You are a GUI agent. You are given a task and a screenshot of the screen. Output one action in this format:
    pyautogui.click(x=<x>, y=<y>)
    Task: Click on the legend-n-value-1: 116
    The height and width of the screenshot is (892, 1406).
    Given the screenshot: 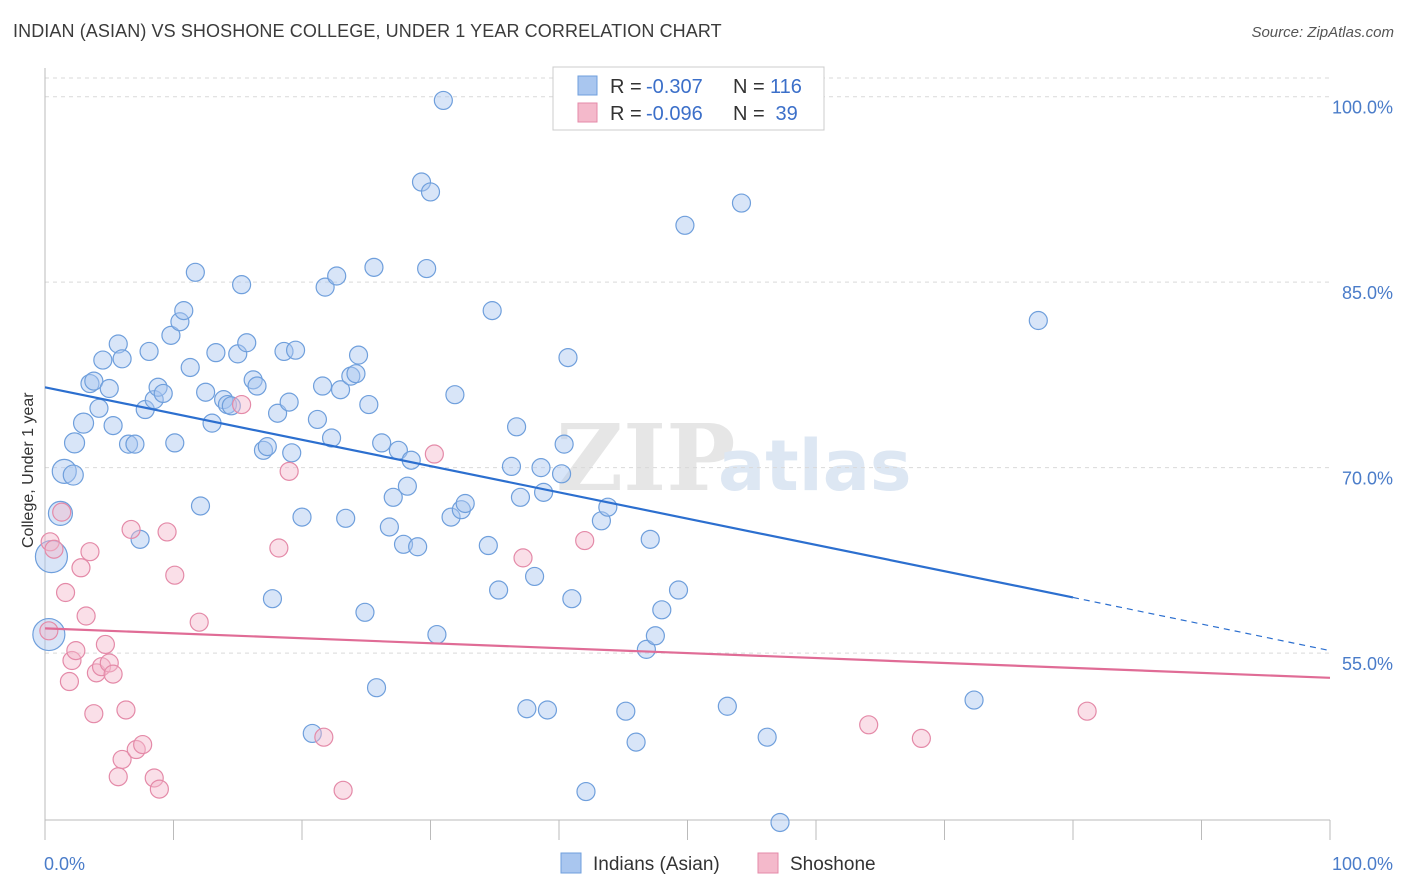 What is the action you would take?
    pyautogui.click(x=786, y=87)
    